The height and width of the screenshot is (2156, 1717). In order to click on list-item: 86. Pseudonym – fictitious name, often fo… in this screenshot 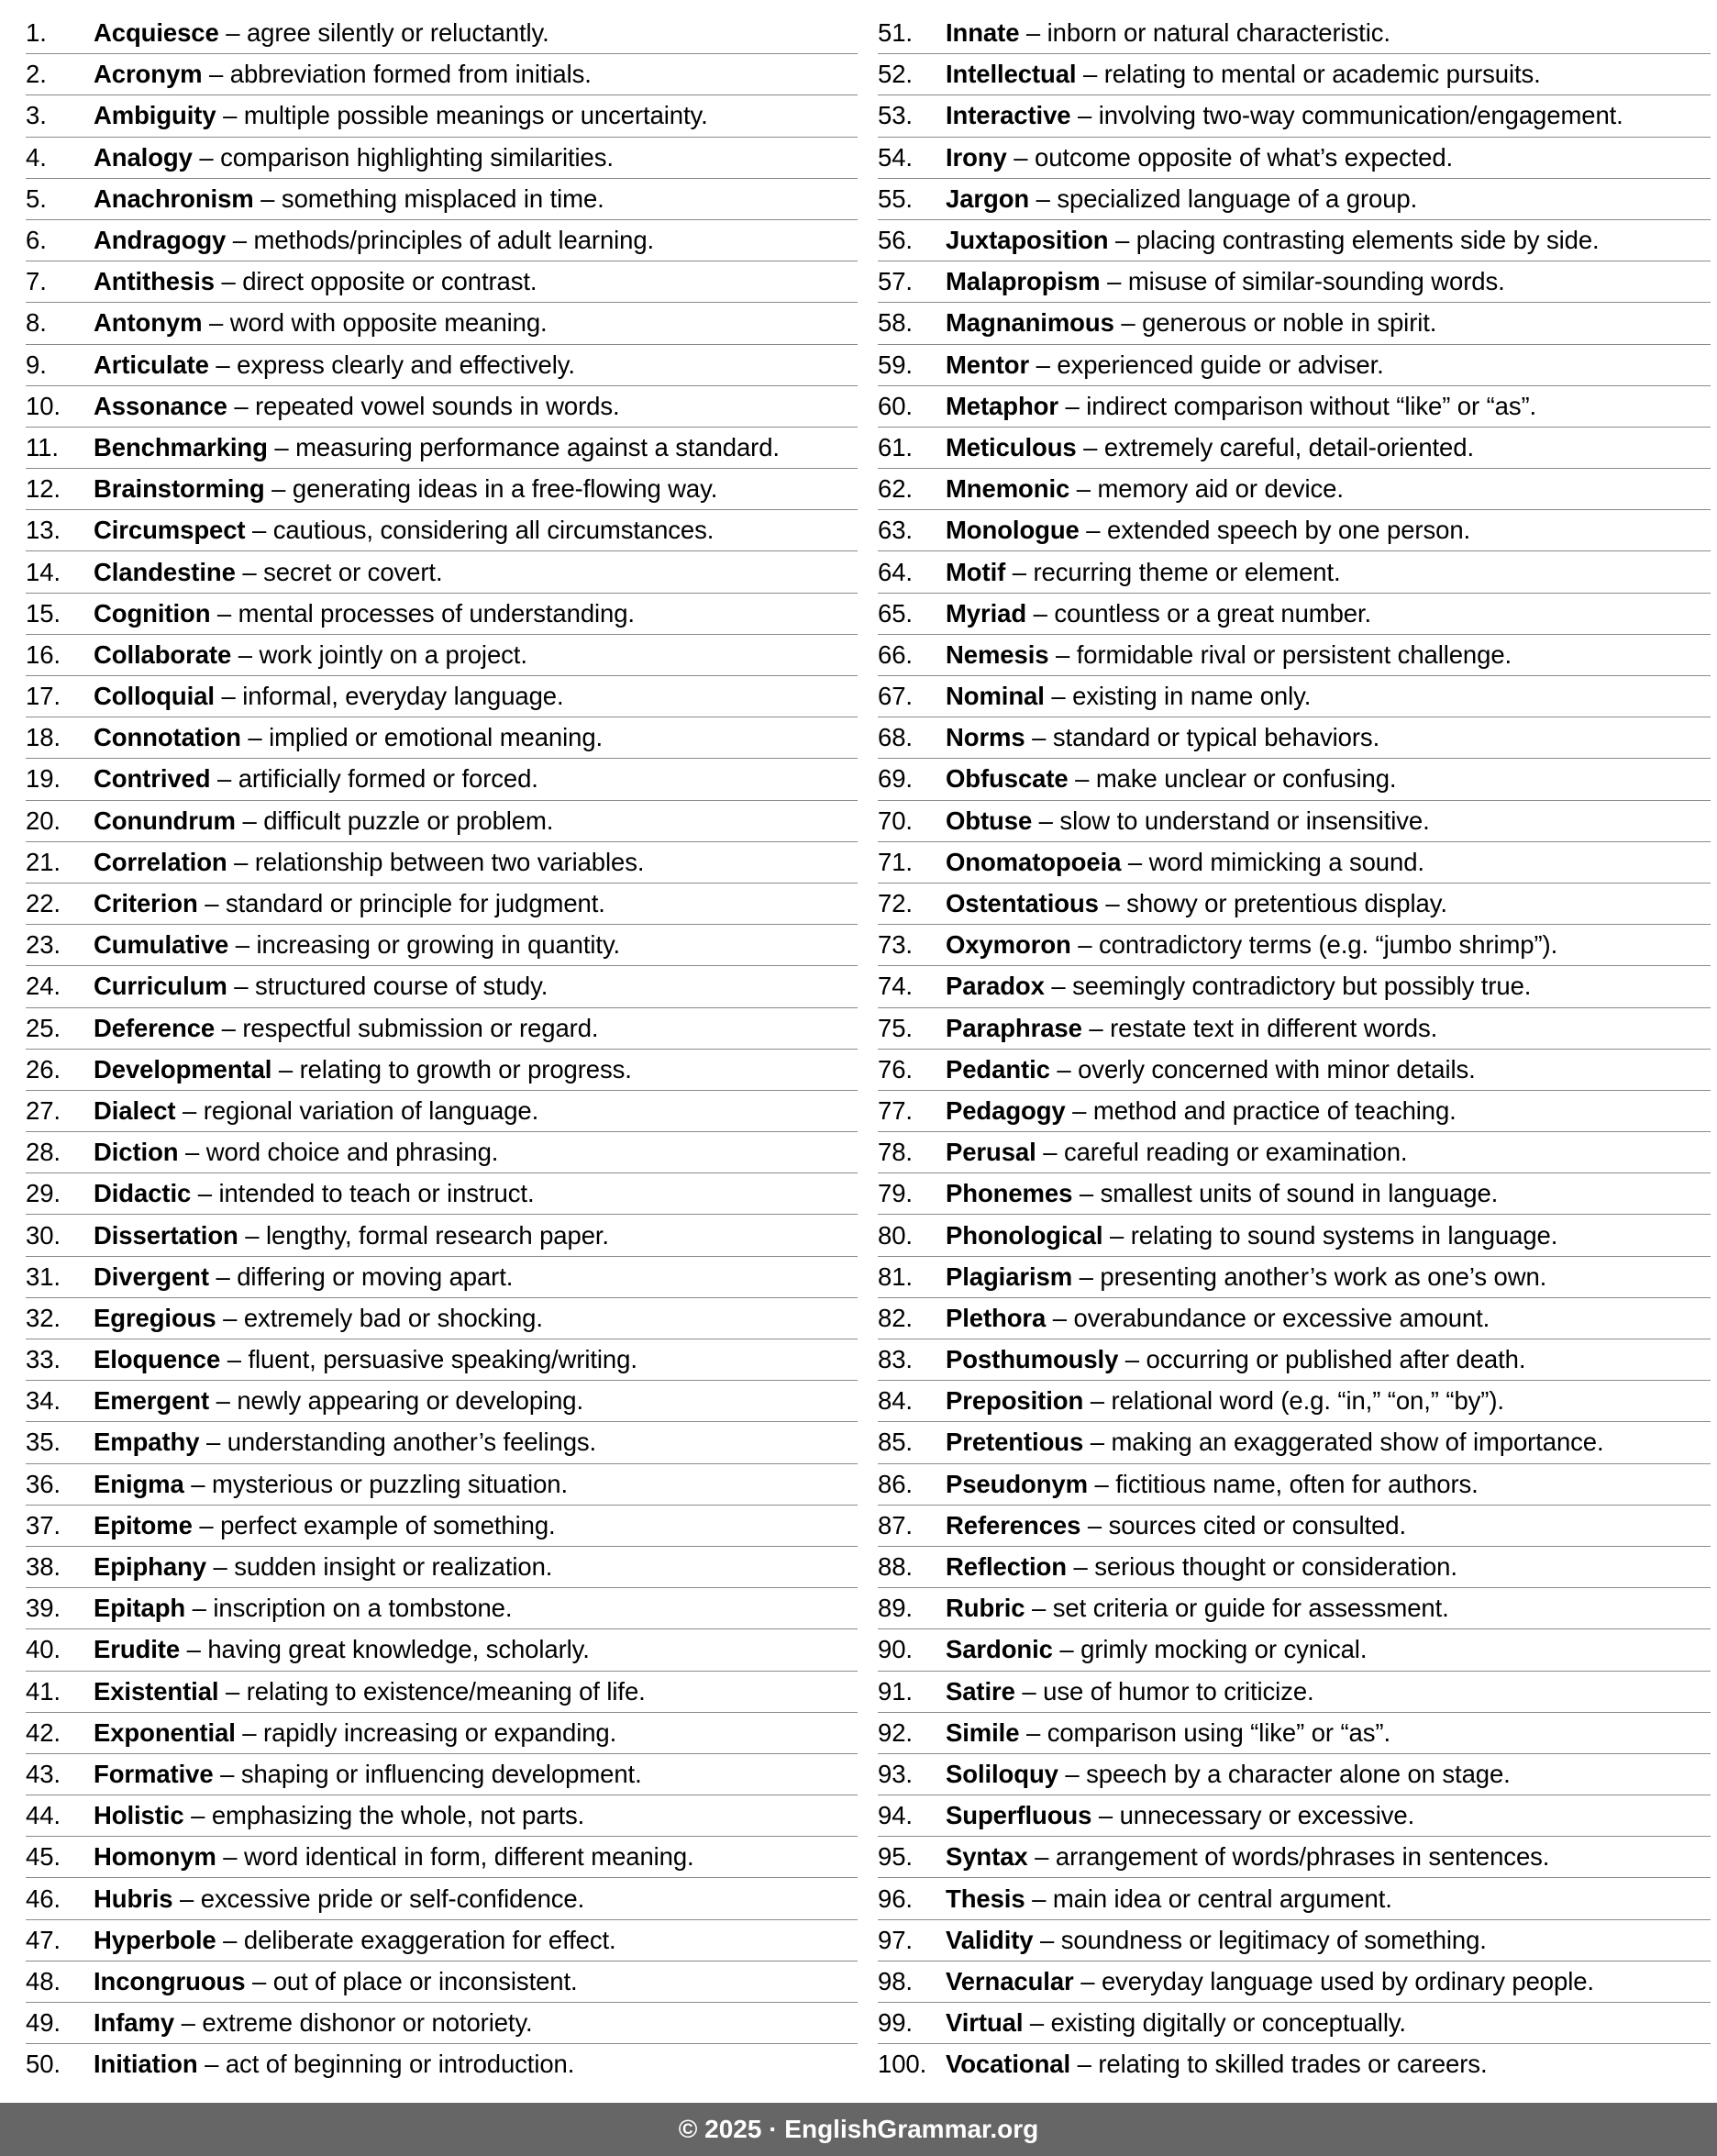, I will do `click(1294, 1485)`.